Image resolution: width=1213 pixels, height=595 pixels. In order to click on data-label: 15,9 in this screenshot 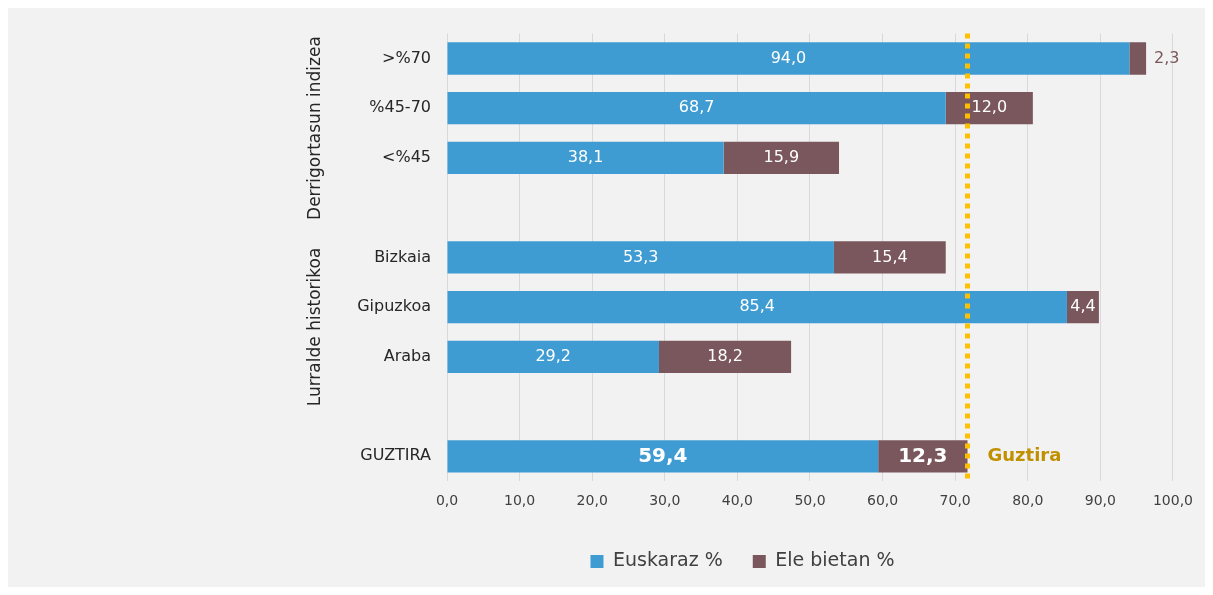, I will do `click(781, 157)`.